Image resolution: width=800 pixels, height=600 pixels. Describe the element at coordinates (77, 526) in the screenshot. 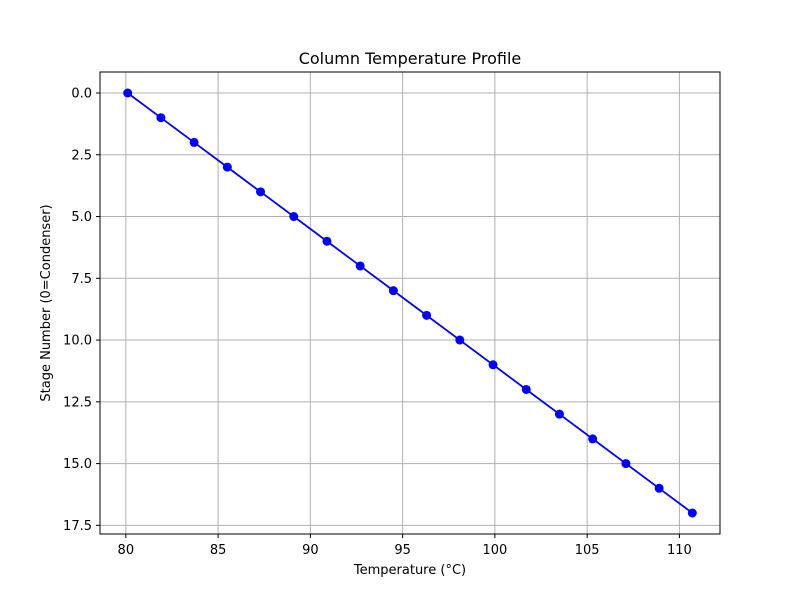

I see `y-tick-label: 17.5` at that location.